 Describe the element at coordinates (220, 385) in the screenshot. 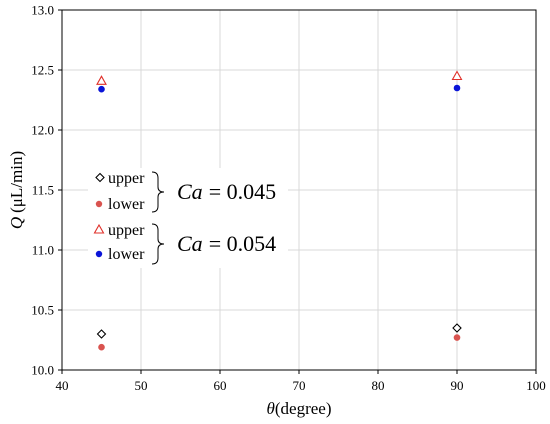

I see `x-tick-label: 60` at that location.